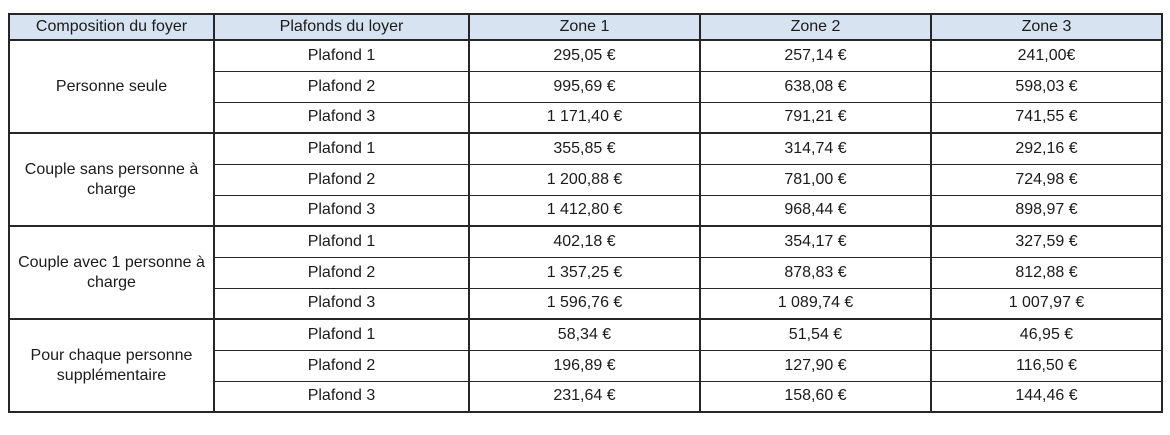 Image resolution: width=1170 pixels, height=435 pixels. Describe the element at coordinates (815, 179) in the screenshot. I see `zone-2-value-cell: 781,00 €` at that location.